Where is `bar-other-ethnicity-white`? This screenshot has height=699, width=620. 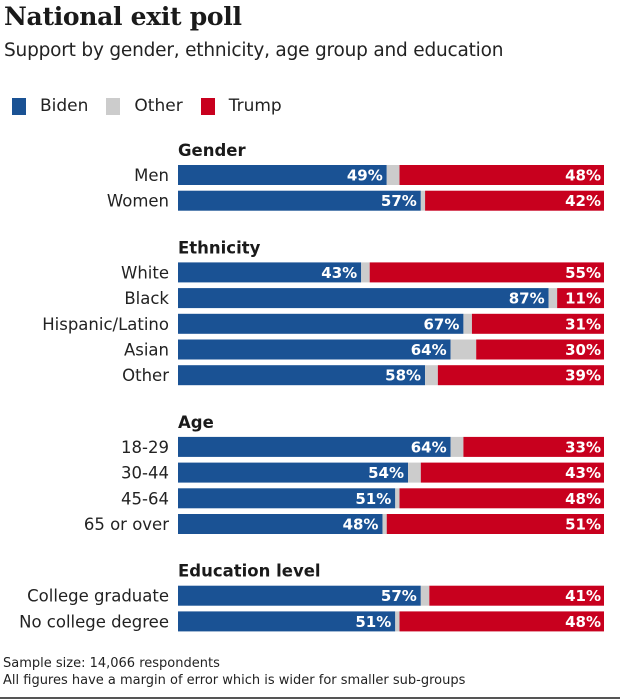 bar-other-ethnicity-white is located at coordinates (365, 272).